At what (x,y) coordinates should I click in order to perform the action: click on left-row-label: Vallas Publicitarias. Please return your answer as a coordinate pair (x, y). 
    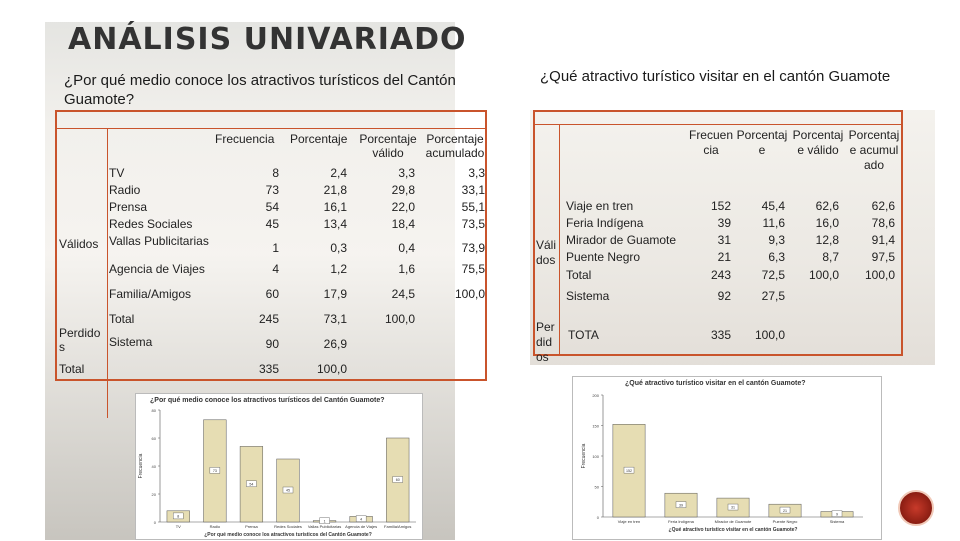
    Looking at the image, I should click on (159, 241).